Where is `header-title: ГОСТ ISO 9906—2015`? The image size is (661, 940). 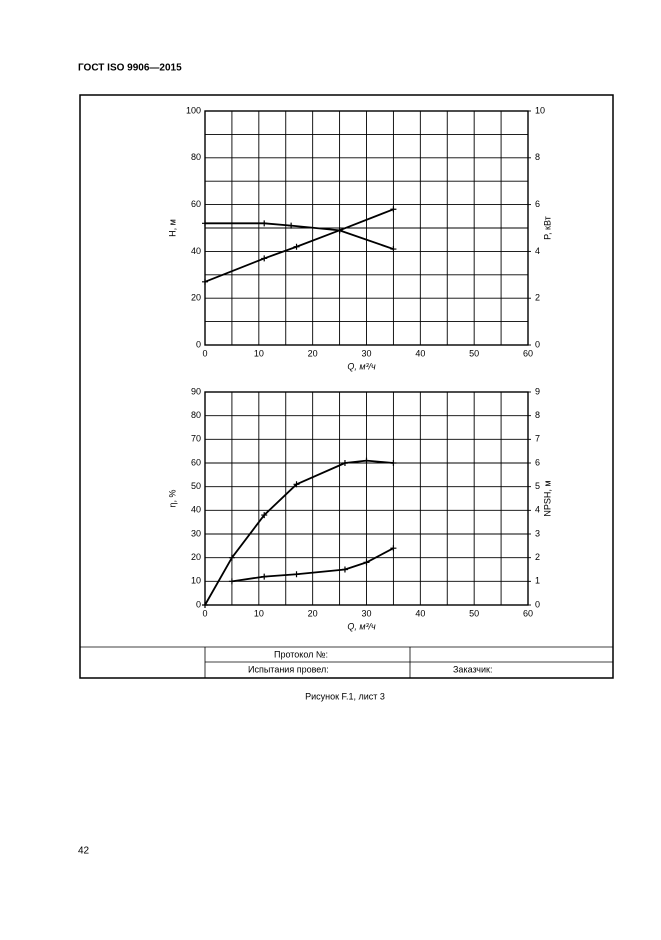
header-title: ГОСТ ISO 9906—2015 is located at coordinates (130, 68).